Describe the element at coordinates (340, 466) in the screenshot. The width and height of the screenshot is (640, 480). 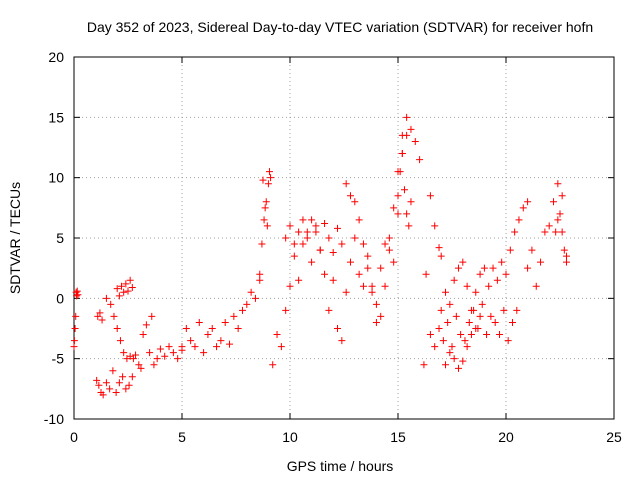
I see `x-axis-label: GPS time / hours` at that location.